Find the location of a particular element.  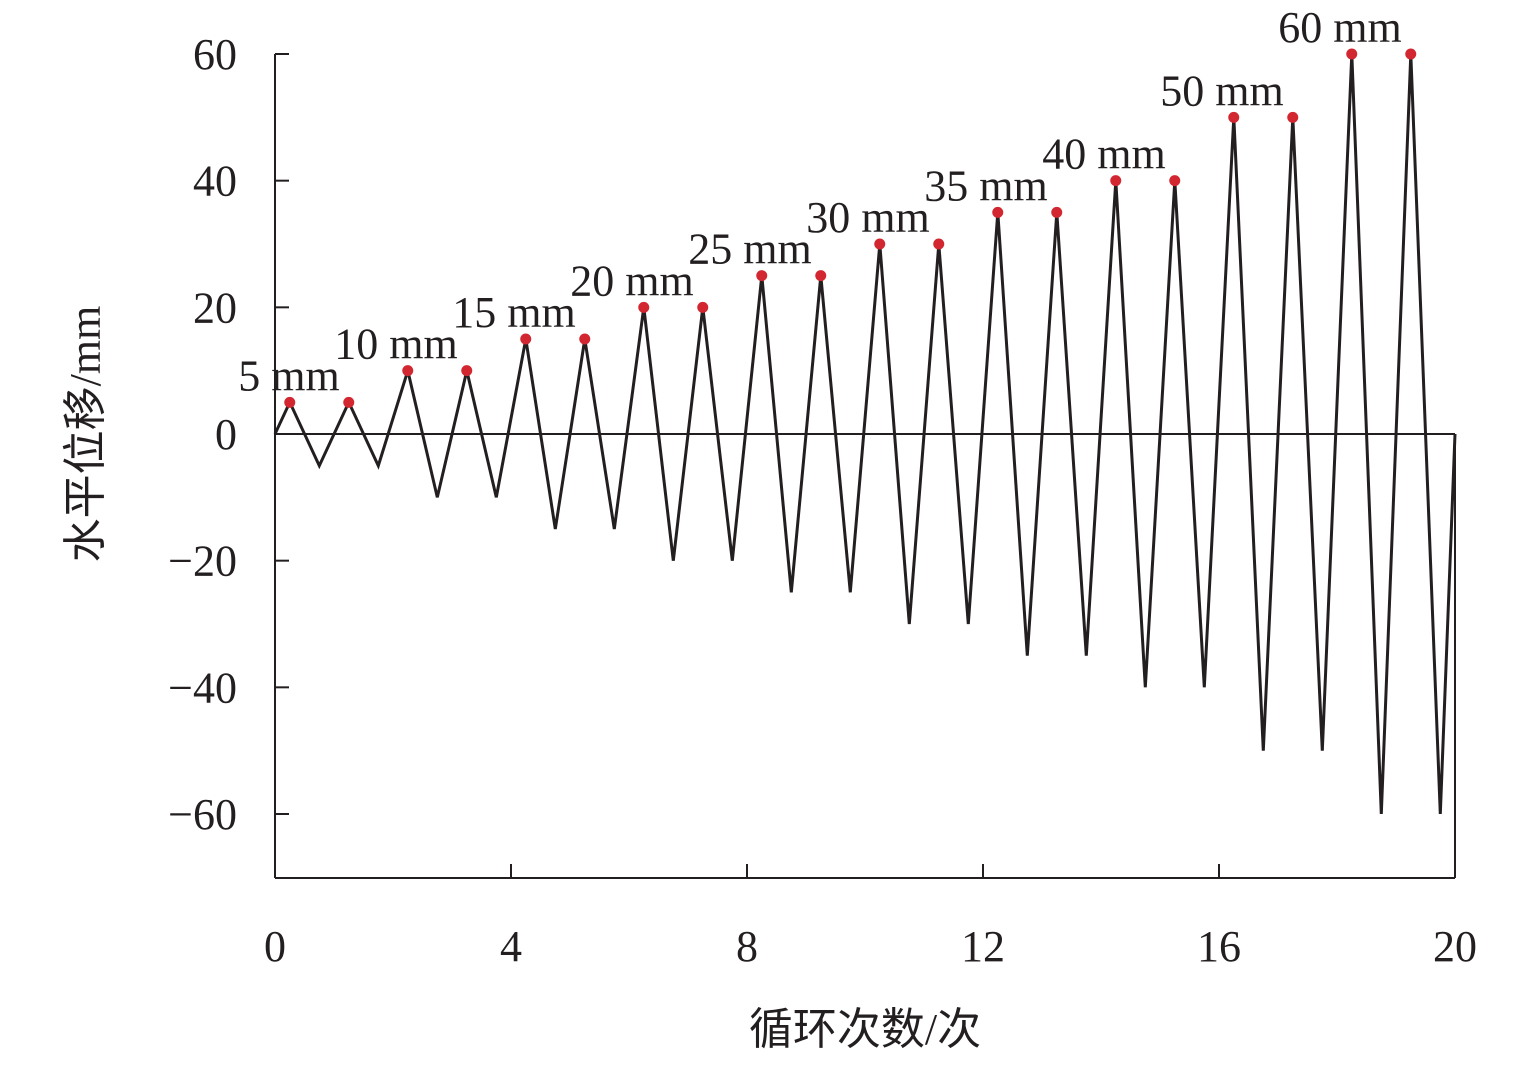

peak-label: 25 mm is located at coordinates (749, 249).